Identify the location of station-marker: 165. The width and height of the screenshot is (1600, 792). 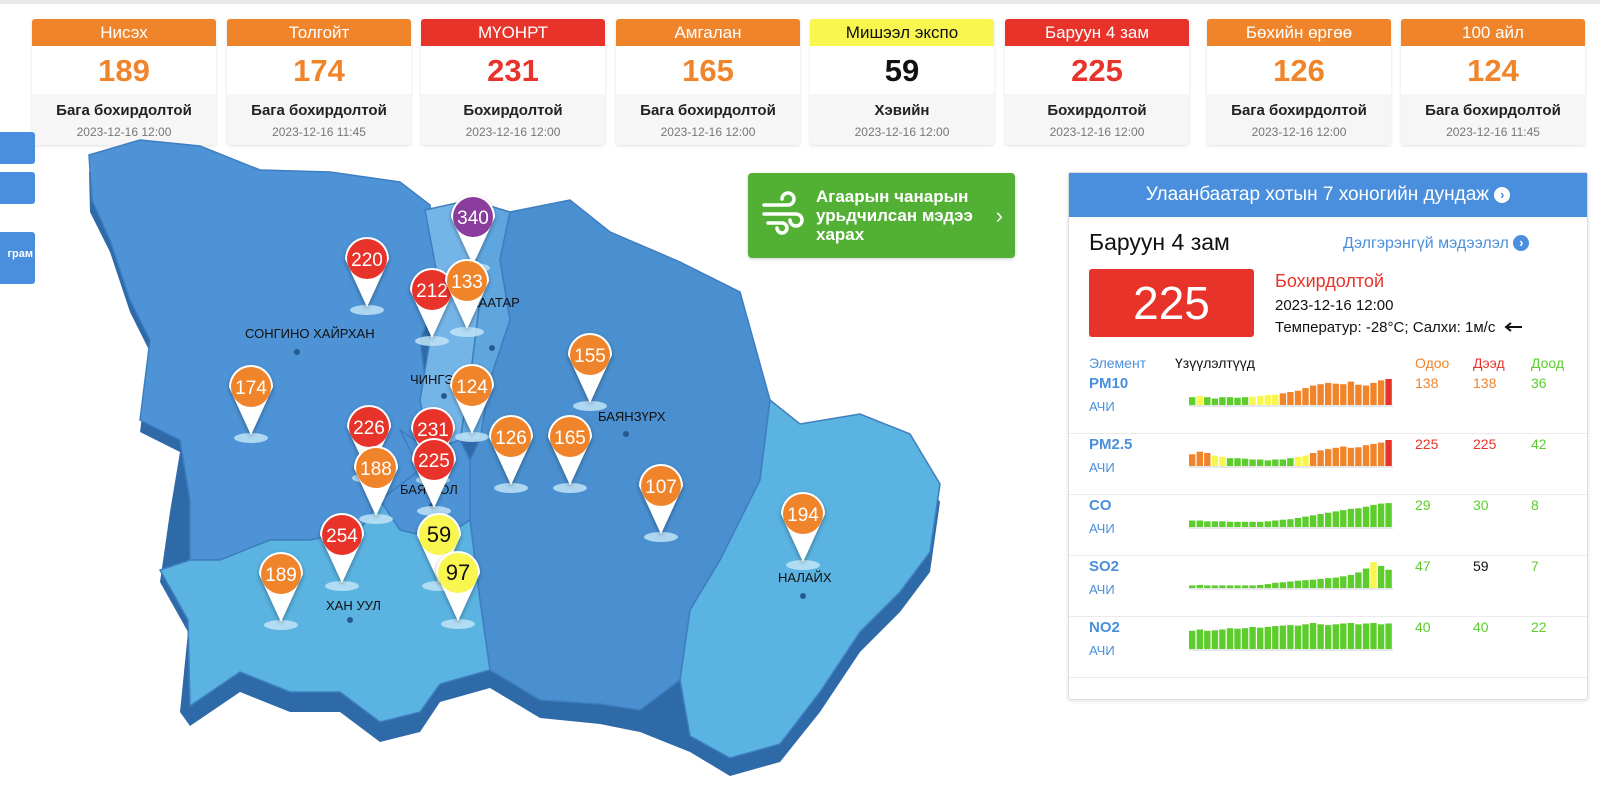
(570, 454).